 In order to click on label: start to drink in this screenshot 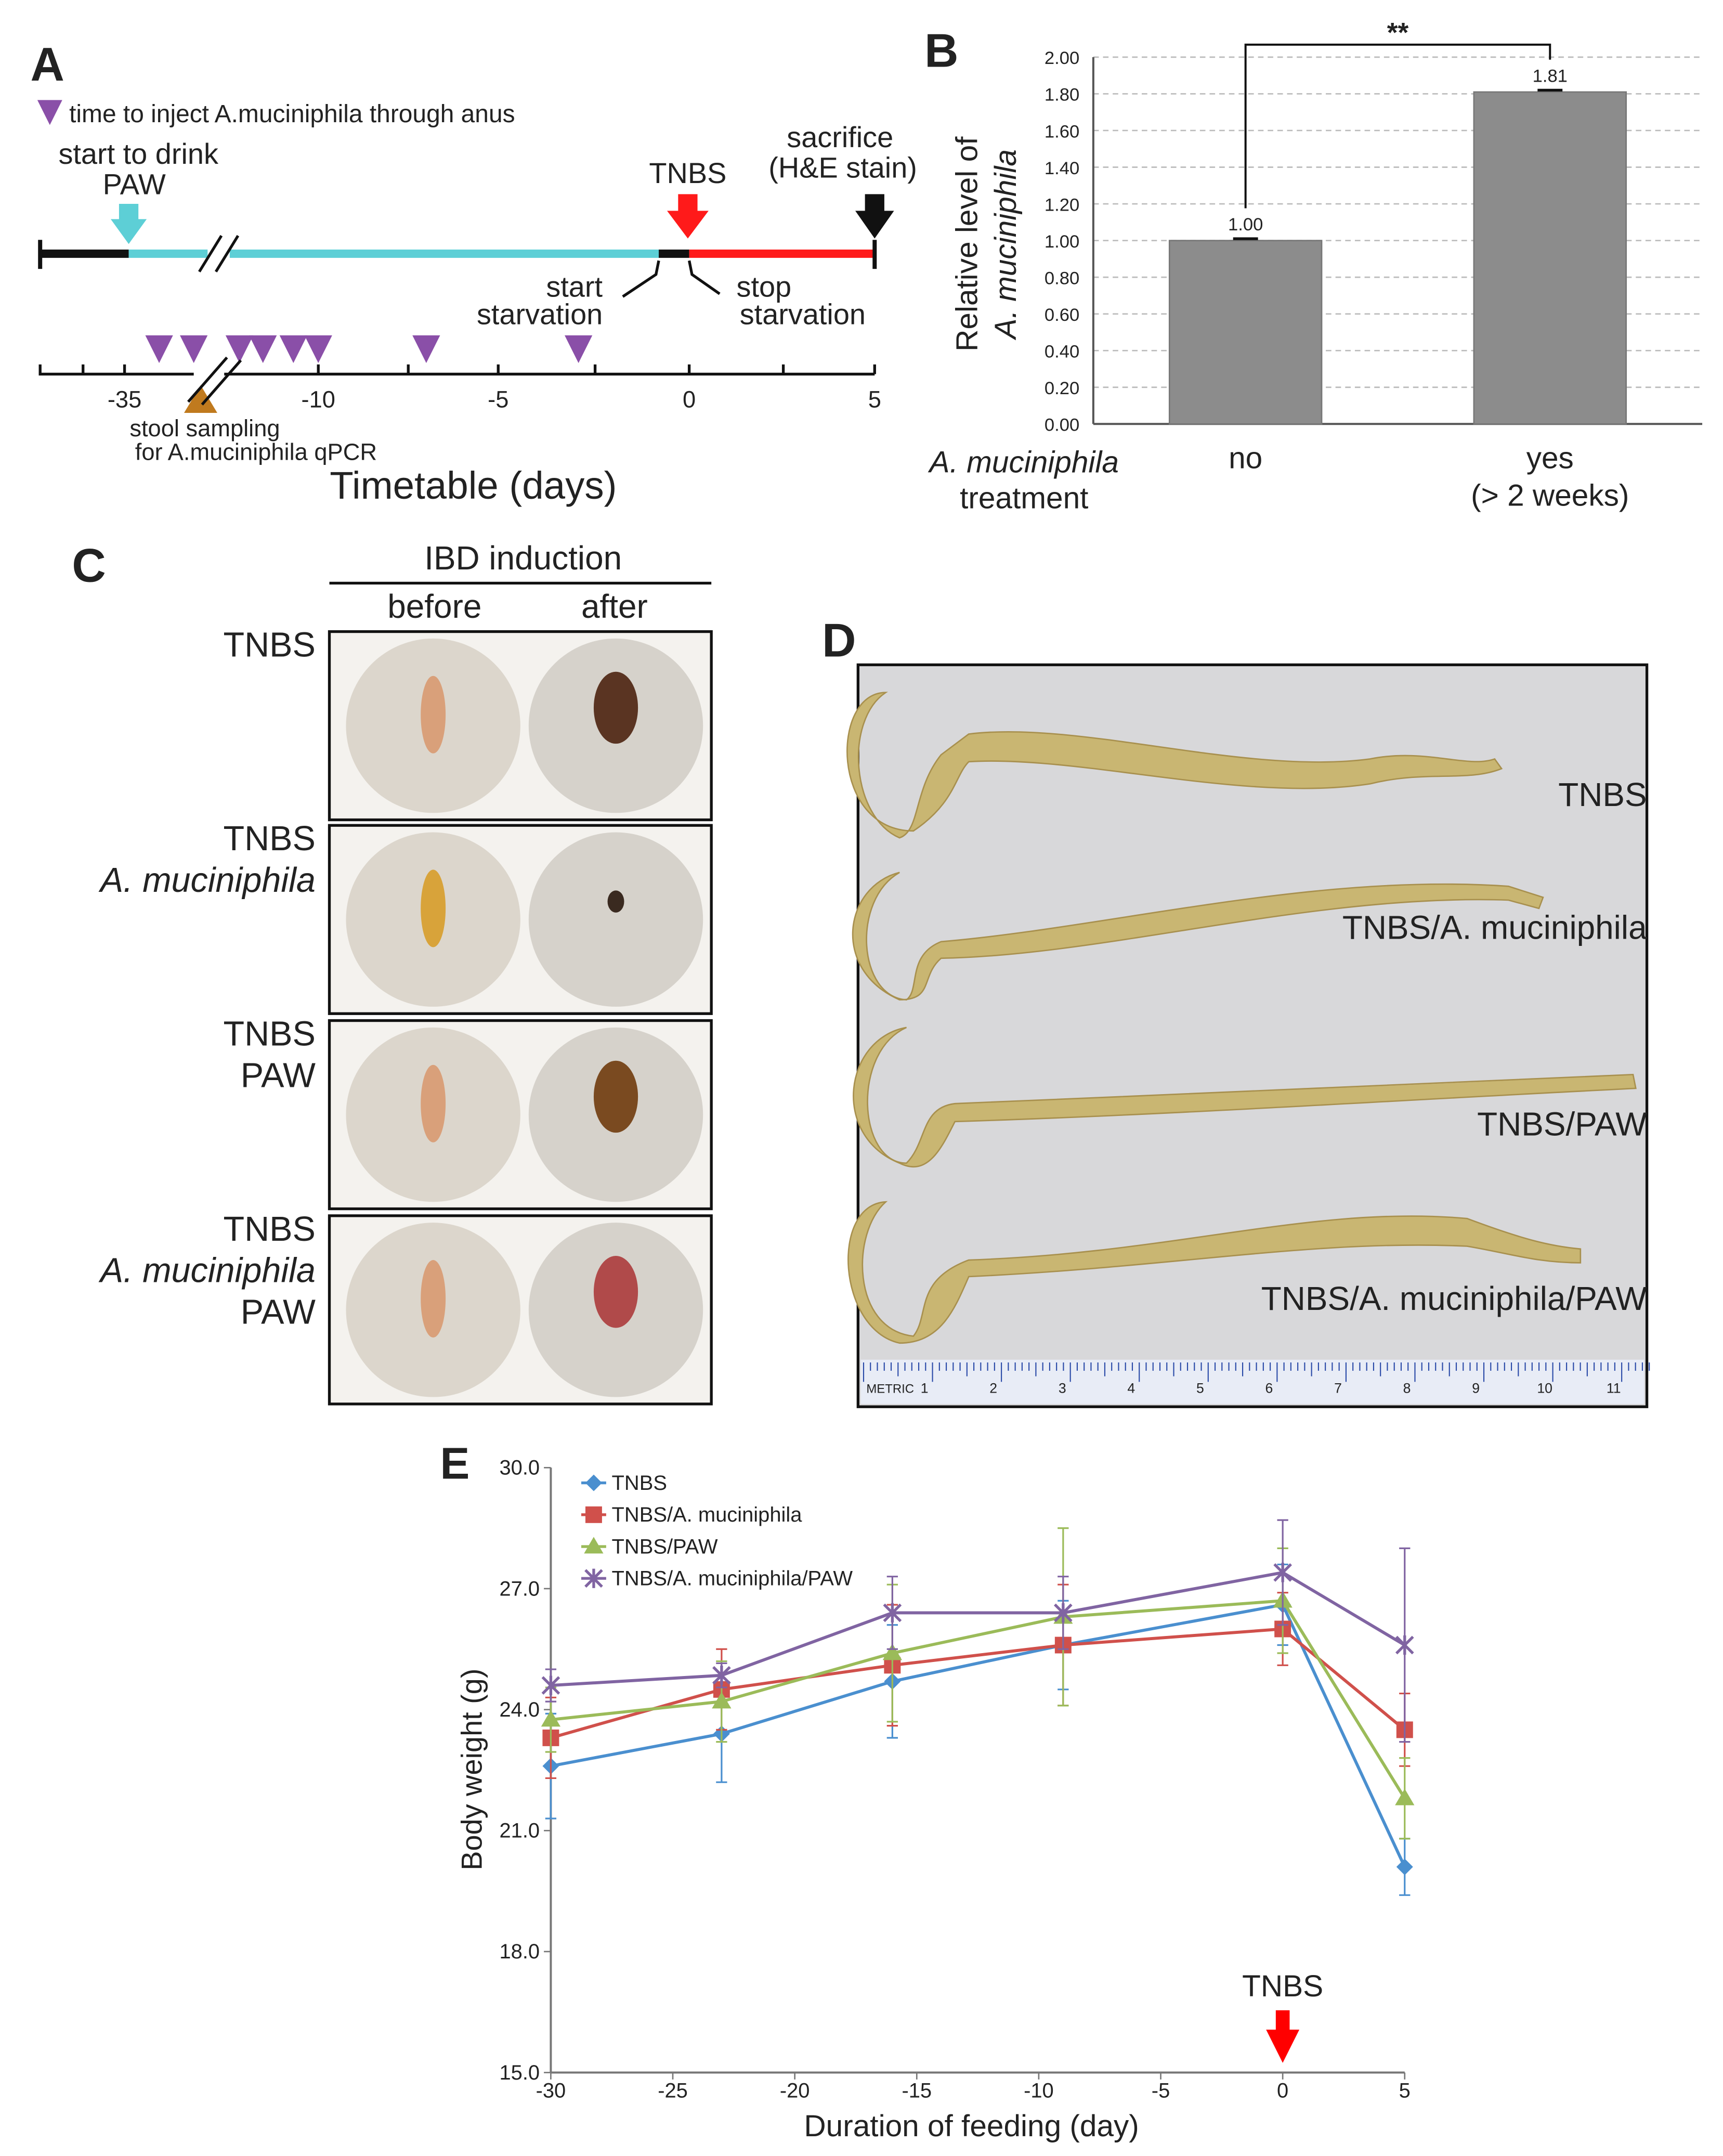, I will do `click(138, 153)`.